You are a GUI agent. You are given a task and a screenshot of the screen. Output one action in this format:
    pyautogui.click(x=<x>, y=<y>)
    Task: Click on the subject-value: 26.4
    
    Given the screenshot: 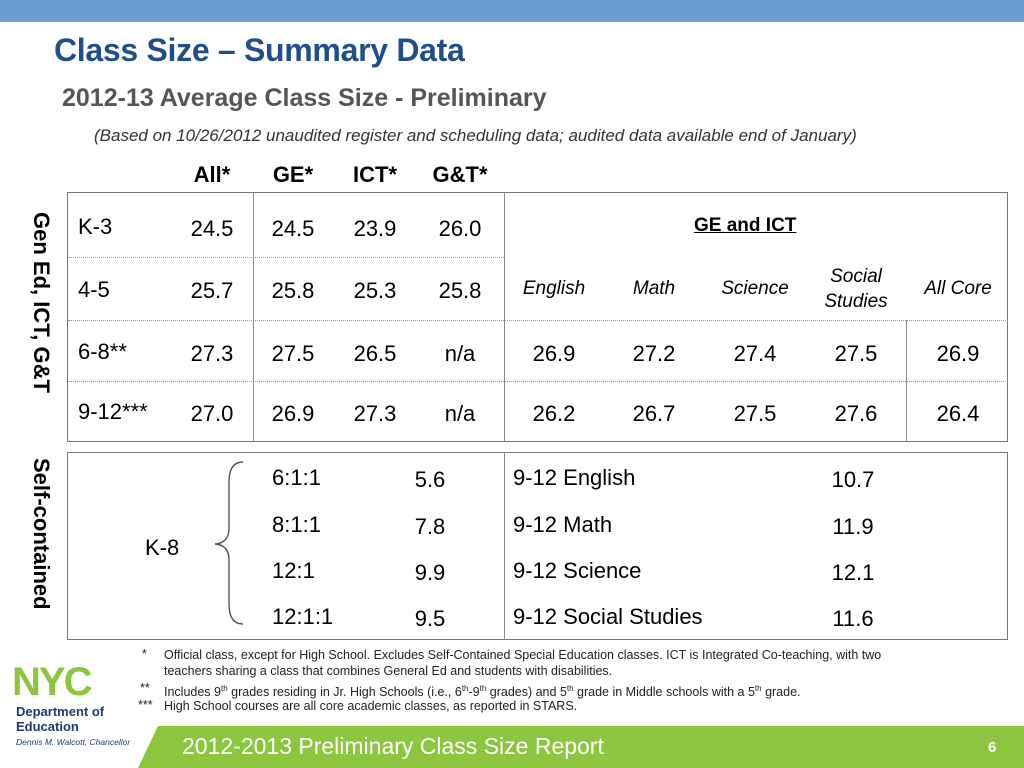 What is the action you would take?
    pyautogui.click(x=958, y=413)
    